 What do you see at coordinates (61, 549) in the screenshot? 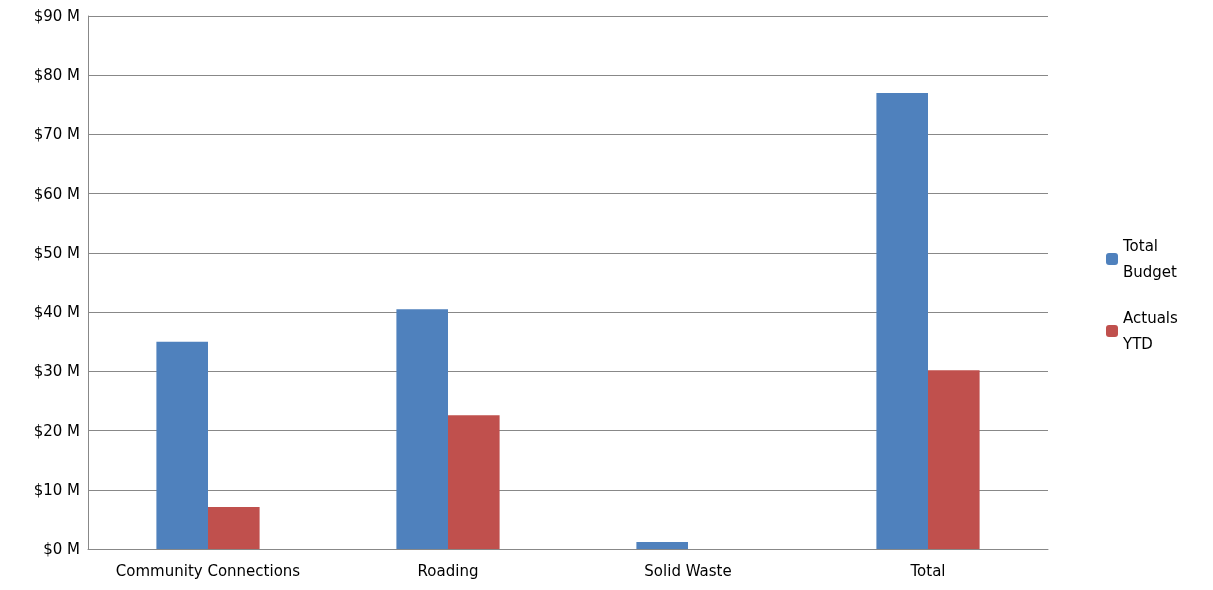
I see `y-tick-label: $0 M` at bounding box center [61, 549].